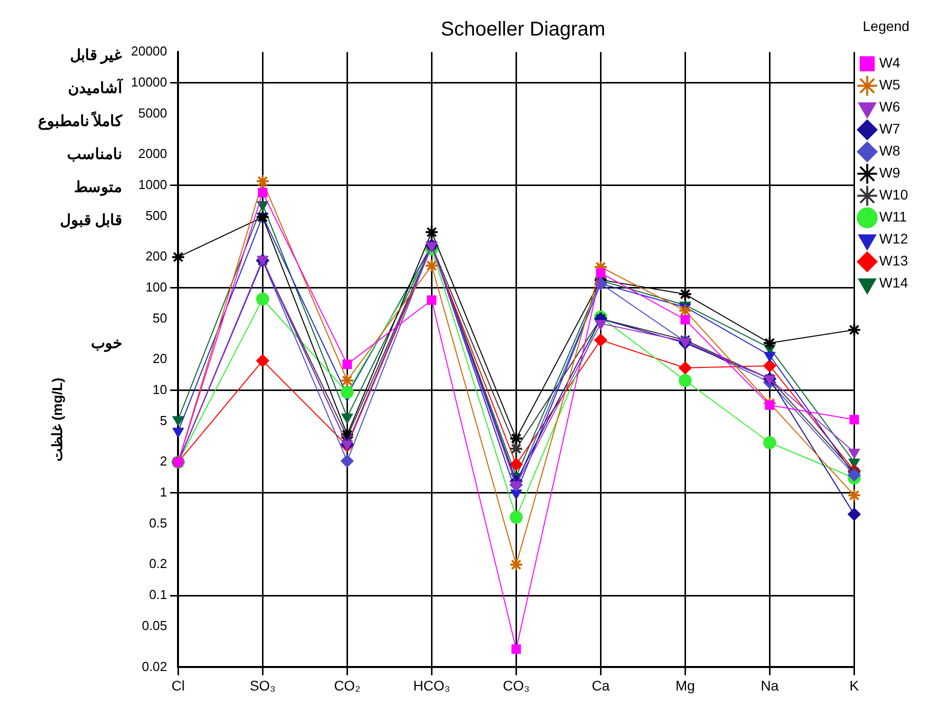  Describe the element at coordinates (164, 420) in the screenshot. I see `y-tick-label: 5` at that location.